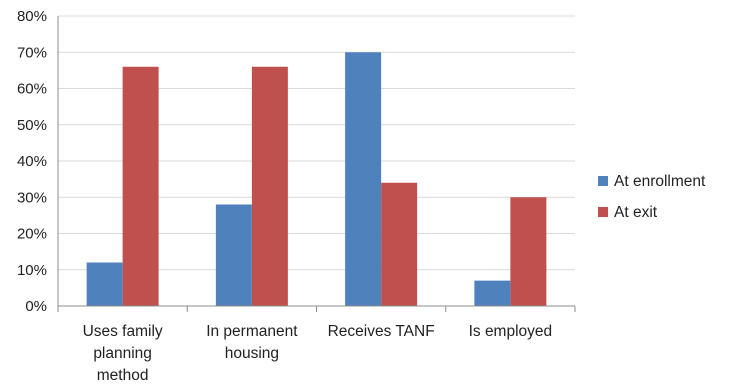  What do you see at coordinates (32, 89) in the screenshot?
I see `y-tick-label: 60%` at bounding box center [32, 89].